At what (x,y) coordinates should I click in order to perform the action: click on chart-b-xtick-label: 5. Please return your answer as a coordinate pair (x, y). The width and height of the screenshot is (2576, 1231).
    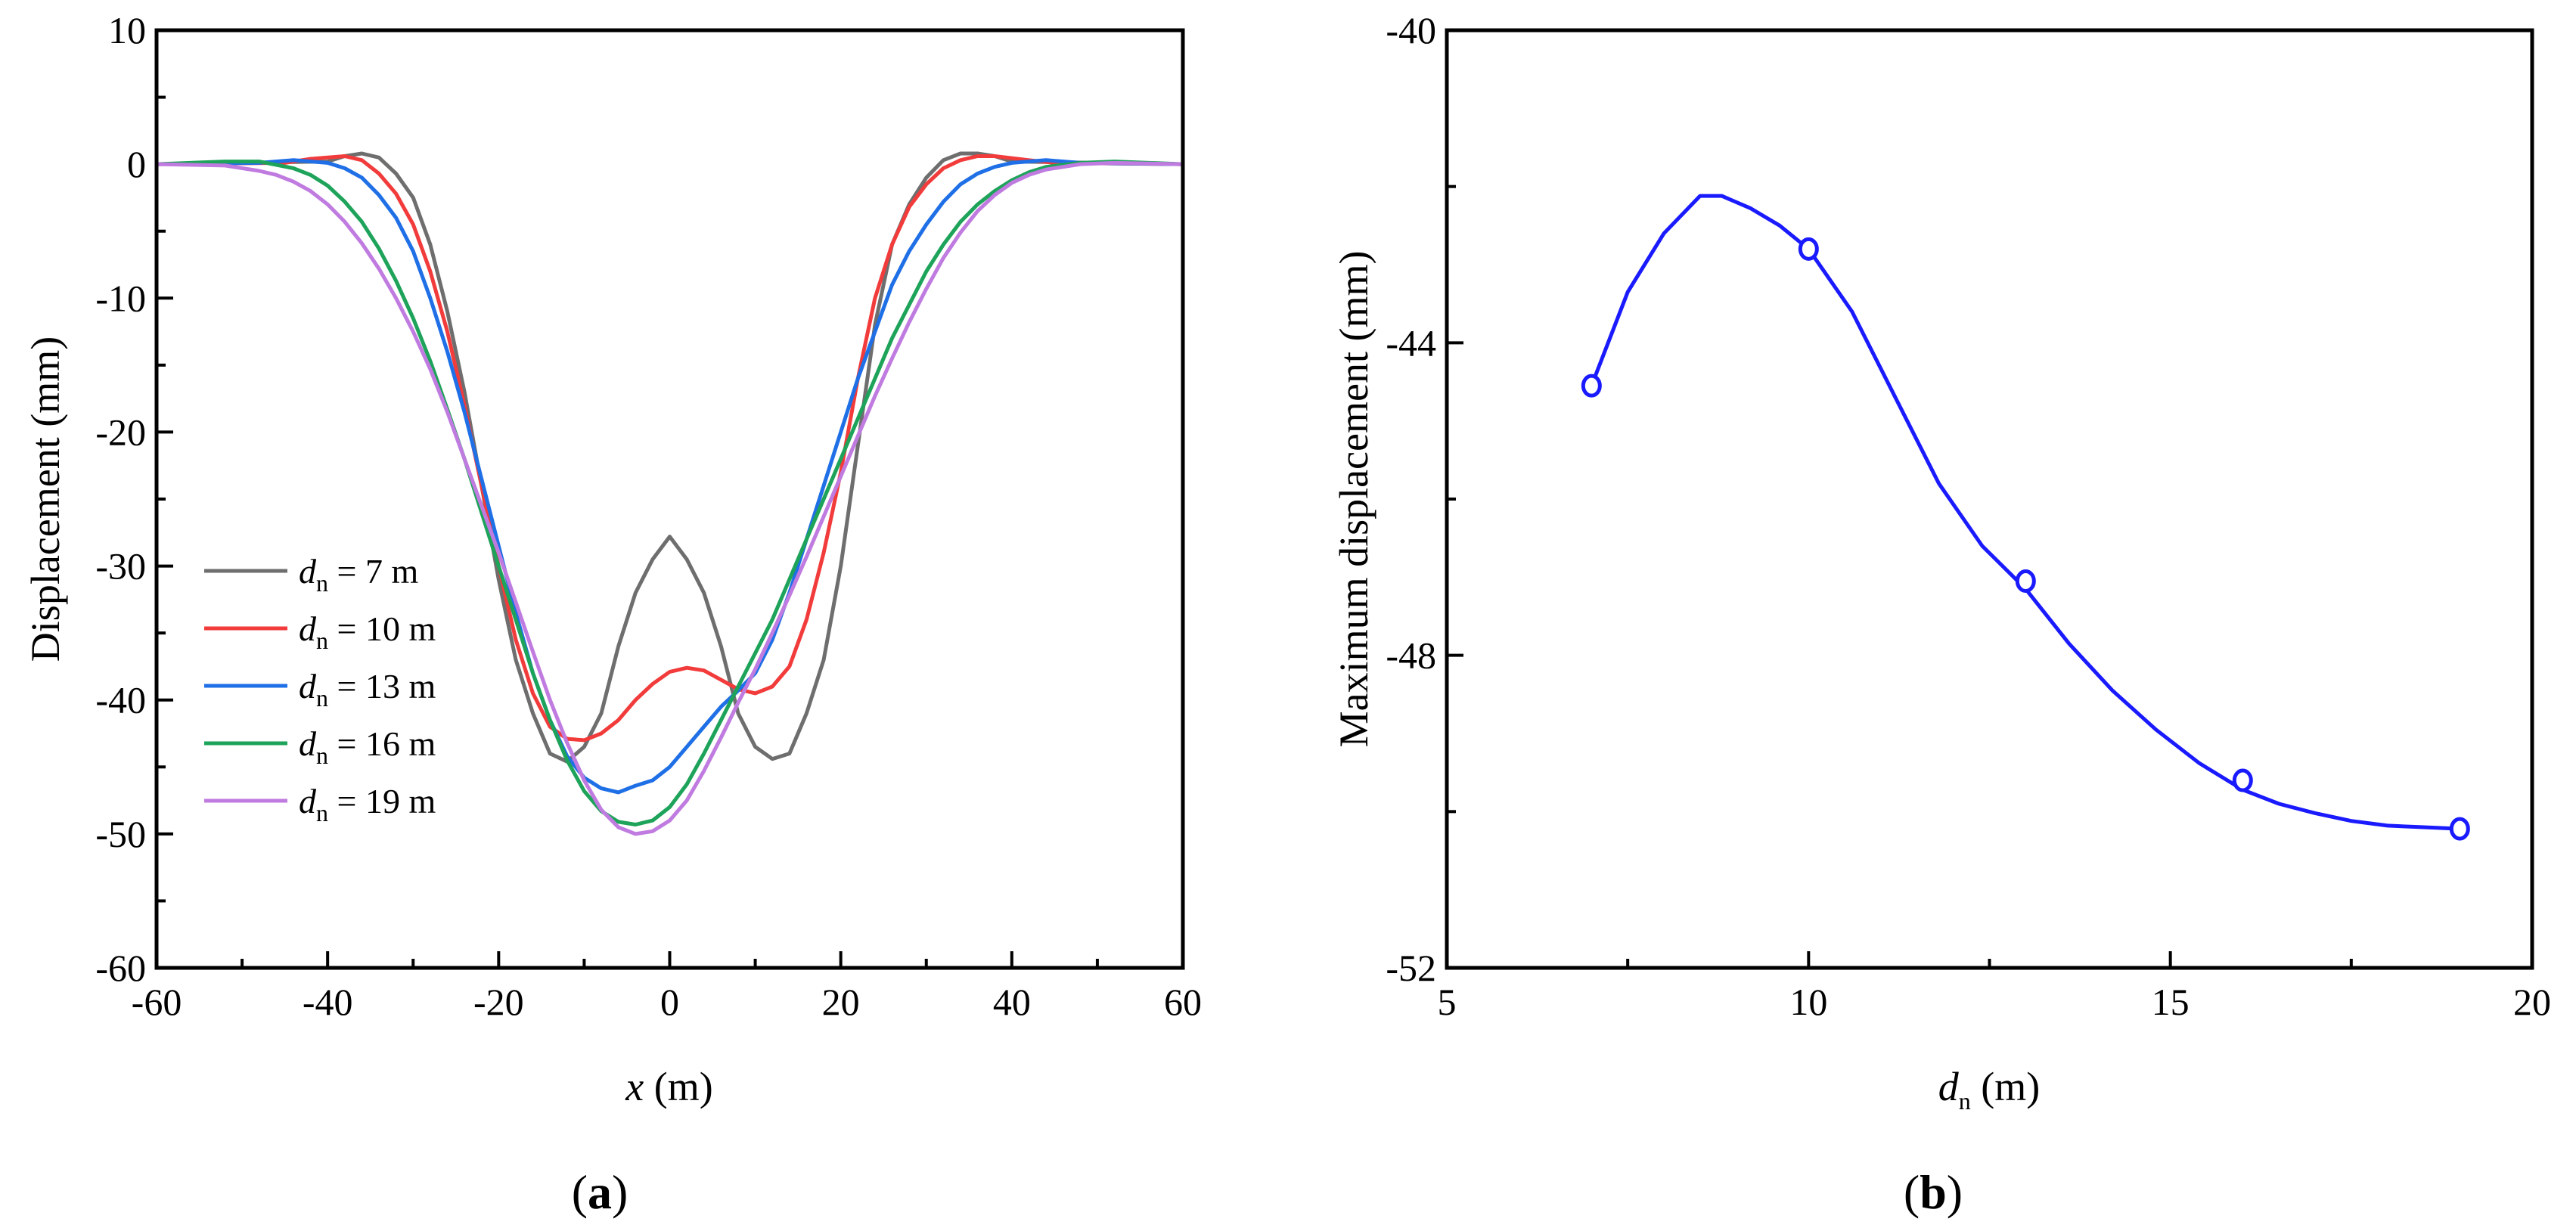
    Looking at the image, I should click on (1447, 1002).